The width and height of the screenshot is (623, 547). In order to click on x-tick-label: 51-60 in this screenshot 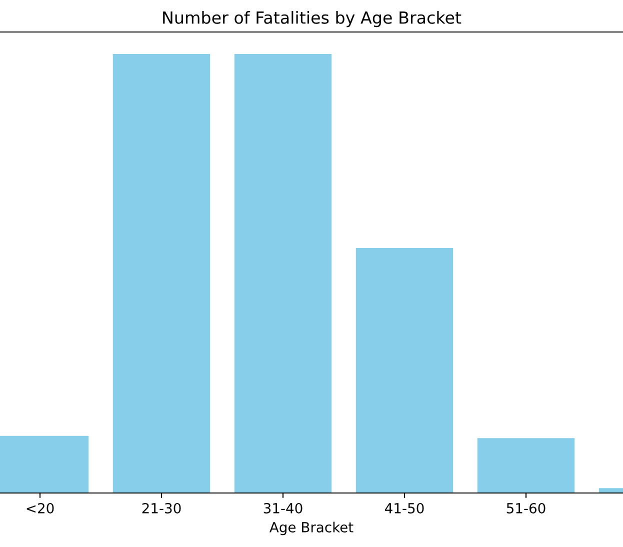, I will do `click(526, 508)`.